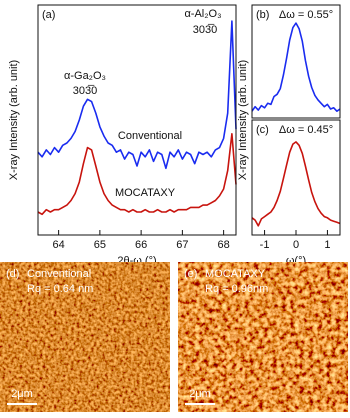 This screenshot has width=350, height=418. Describe the element at coordinates (262, 15) in the screenshot. I see `annotation: (b)` at that location.